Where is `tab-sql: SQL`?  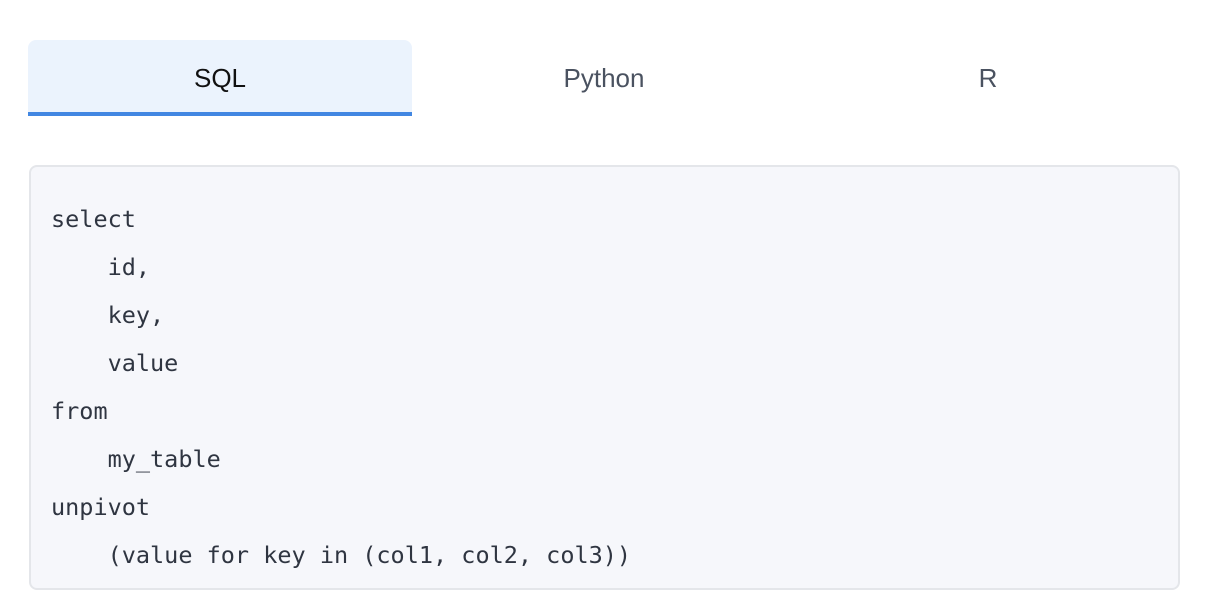
tab-sql: SQL is located at coordinates (220, 78).